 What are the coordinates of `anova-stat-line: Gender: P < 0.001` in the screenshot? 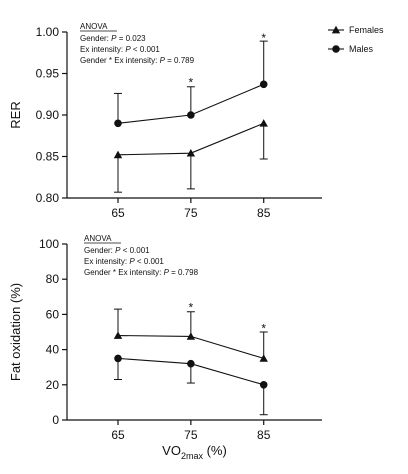 It's located at (117, 250).